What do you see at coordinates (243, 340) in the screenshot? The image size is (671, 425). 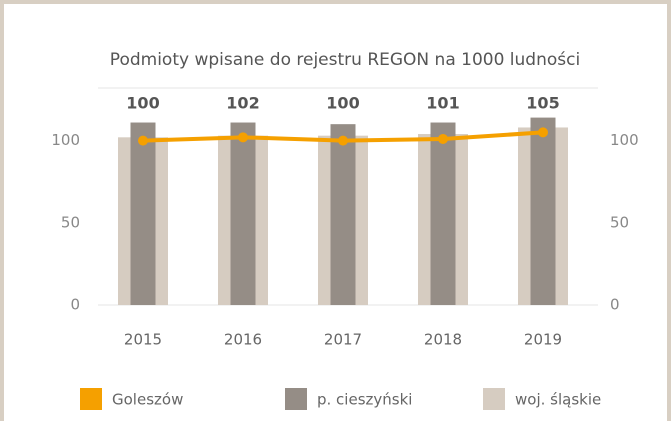 I see `x-tick-label: 2016` at bounding box center [243, 340].